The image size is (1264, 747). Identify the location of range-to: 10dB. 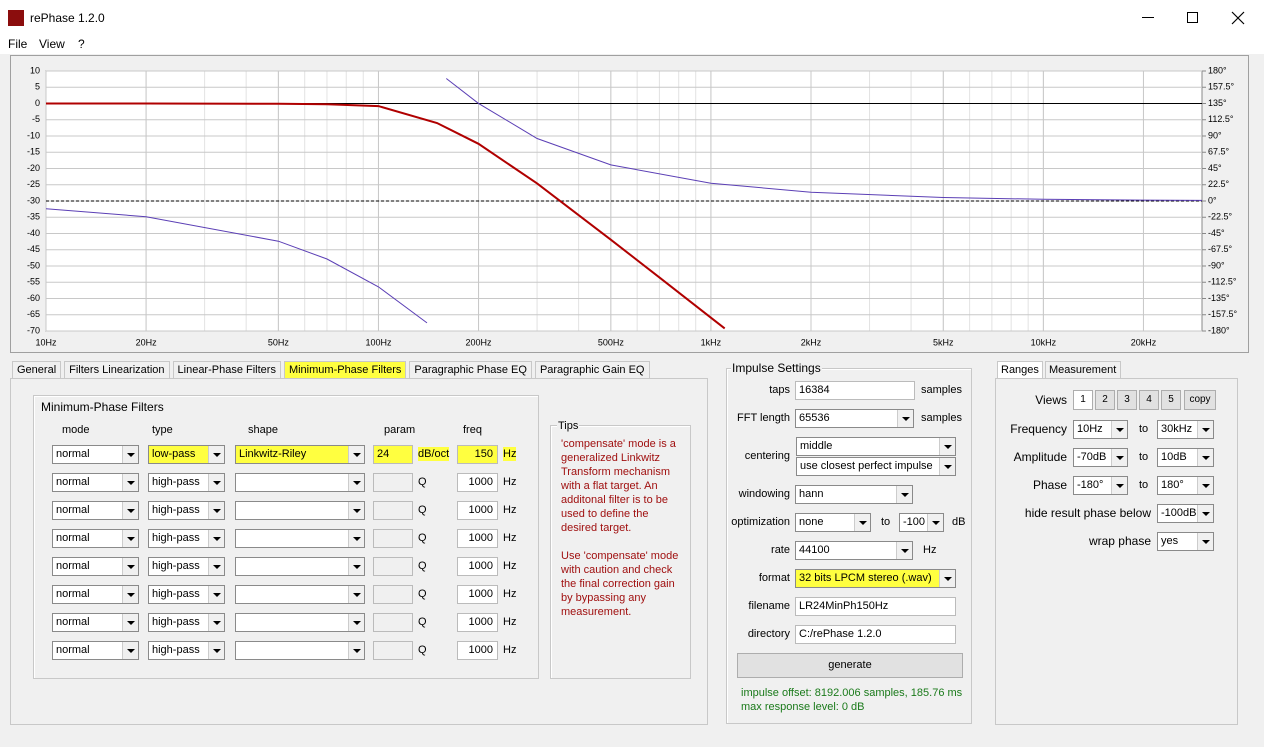
(1185, 457).